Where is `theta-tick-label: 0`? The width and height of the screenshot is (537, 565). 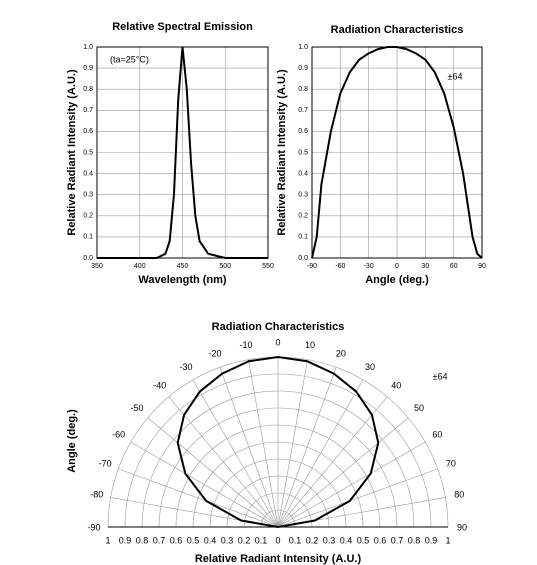 theta-tick-label: 0 is located at coordinates (277, 342).